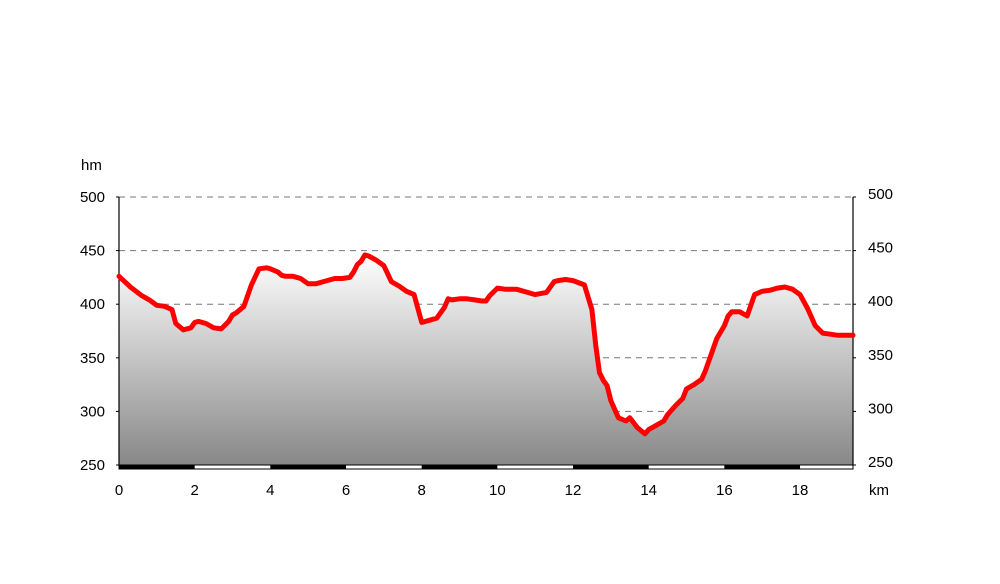 Image resolution: width=1000 pixels, height=584 pixels. Describe the element at coordinates (346, 490) in the screenshot. I see `x-tick-label: 6` at that location.